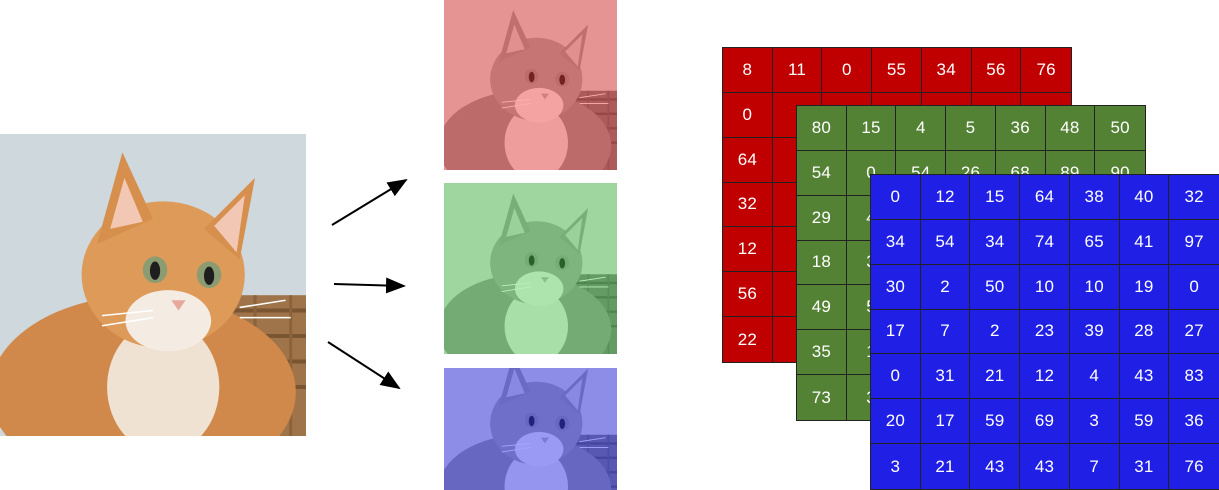  What do you see at coordinates (364, 365) in the screenshot?
I see `arrow-to-blue-icon` at bounding box center [364, 365].